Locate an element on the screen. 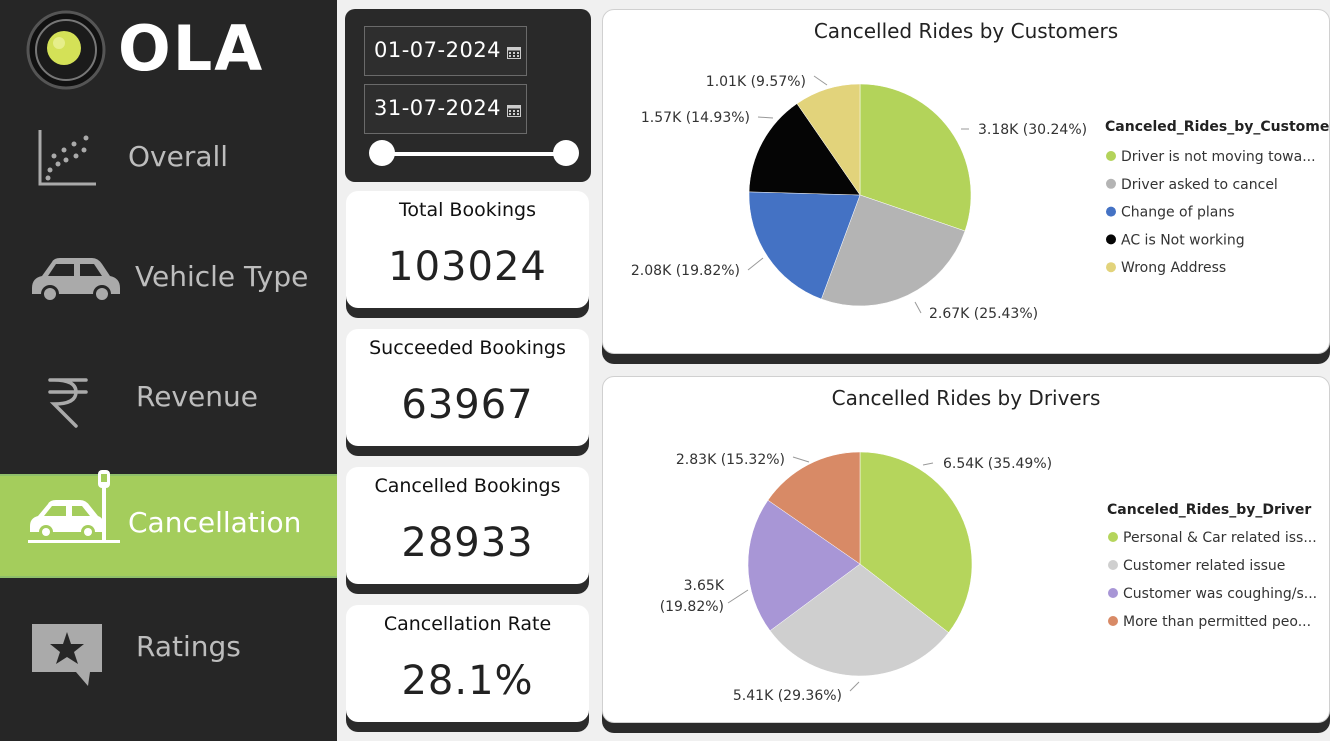  rupee-icon is located at coordinates (68, 404).